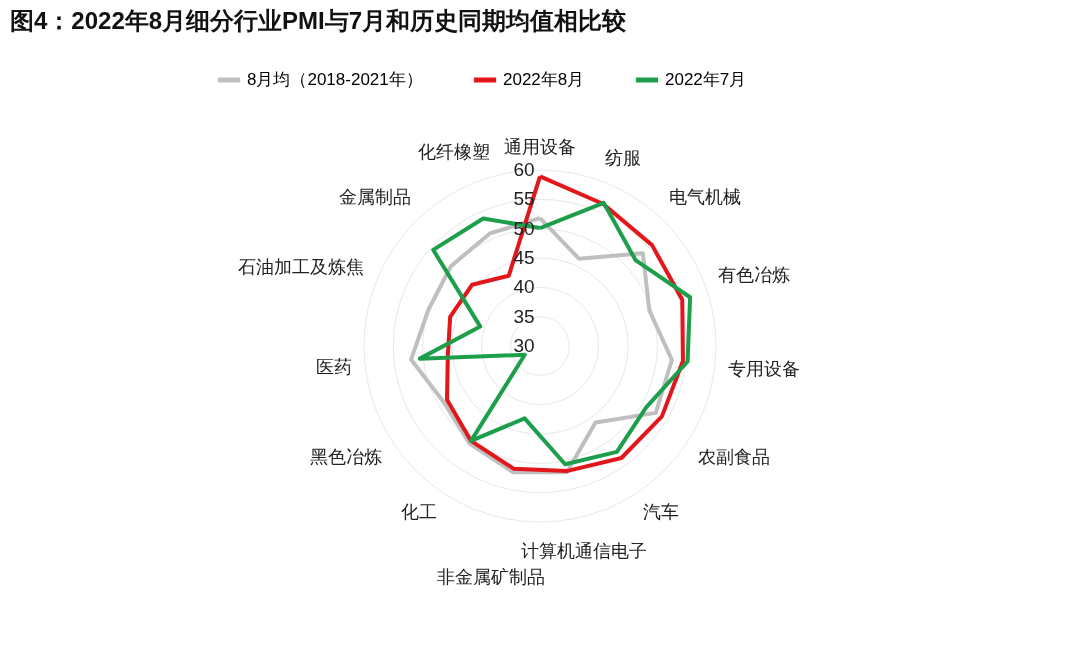  Describe the element at coordinates (524, 287) in the screenshot. I see `y-tick-label: 40` at that location.